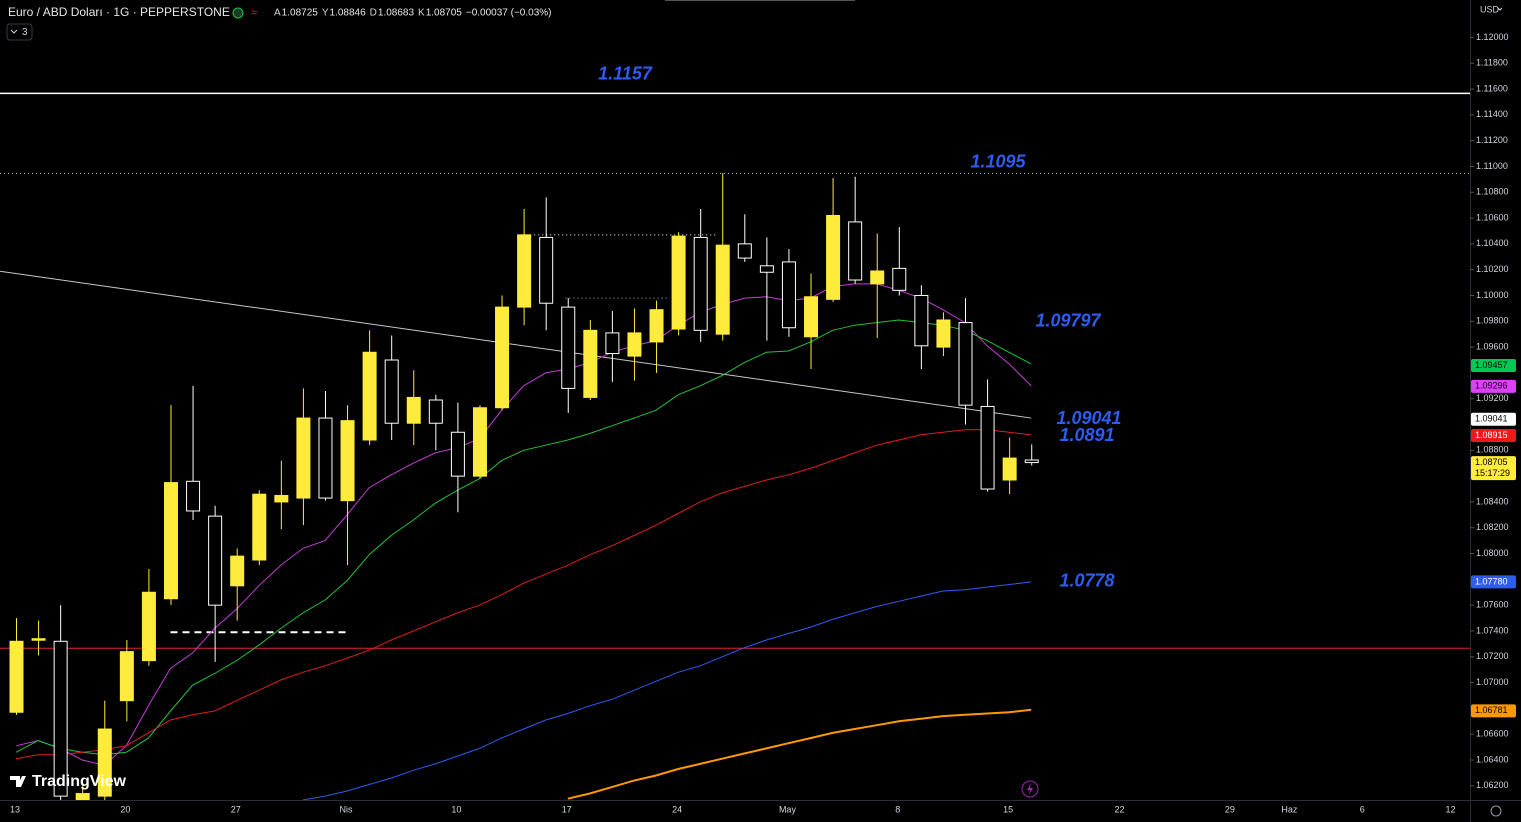 This screenshot has width=1521, height=822. I want to click on trend-segment, so click(516, 344).